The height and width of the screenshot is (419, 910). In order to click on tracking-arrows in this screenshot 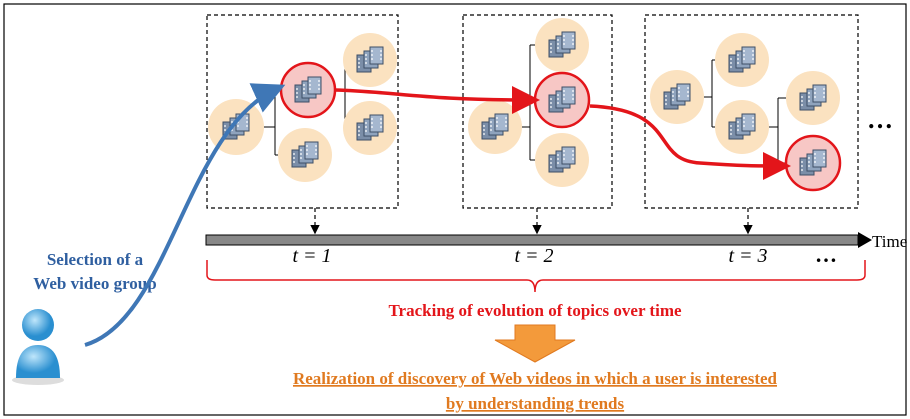, I will do `click(562, 132)`.